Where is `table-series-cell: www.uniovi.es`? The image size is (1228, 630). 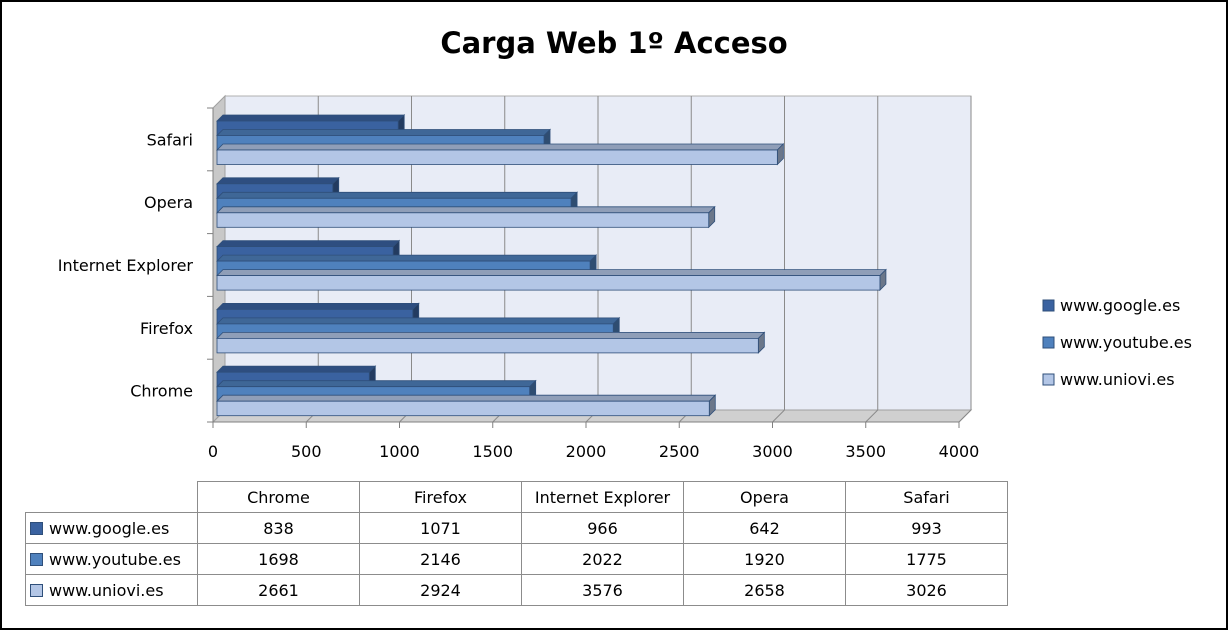
table-series-cell: www.uniovi.es is located at coordinates (111, 590).